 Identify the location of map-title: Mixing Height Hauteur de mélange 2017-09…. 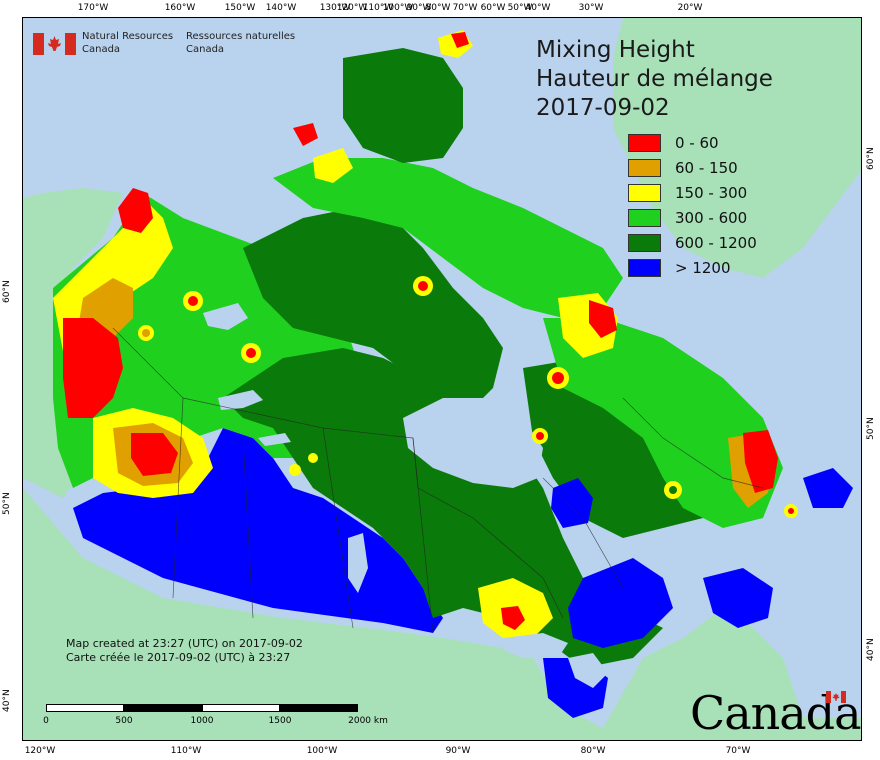
(654, 79).